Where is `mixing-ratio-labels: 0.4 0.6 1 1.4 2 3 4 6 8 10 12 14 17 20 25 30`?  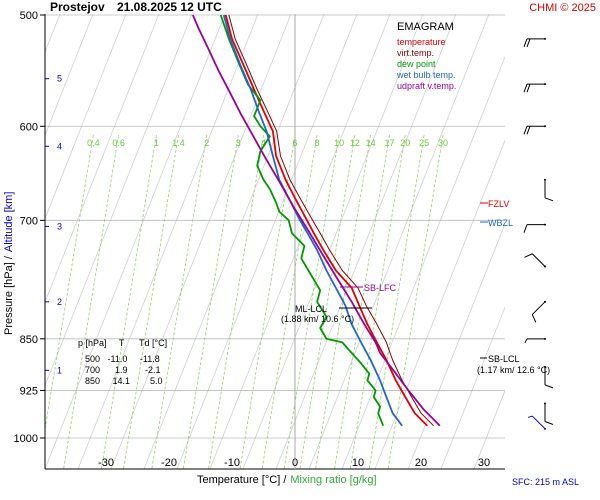
mixing-ratio-labels: 0.4 0.6 1 1.4 2 3 4 6 8 10 12 14 17 20 25 30 is located at coordinates (267, 143).